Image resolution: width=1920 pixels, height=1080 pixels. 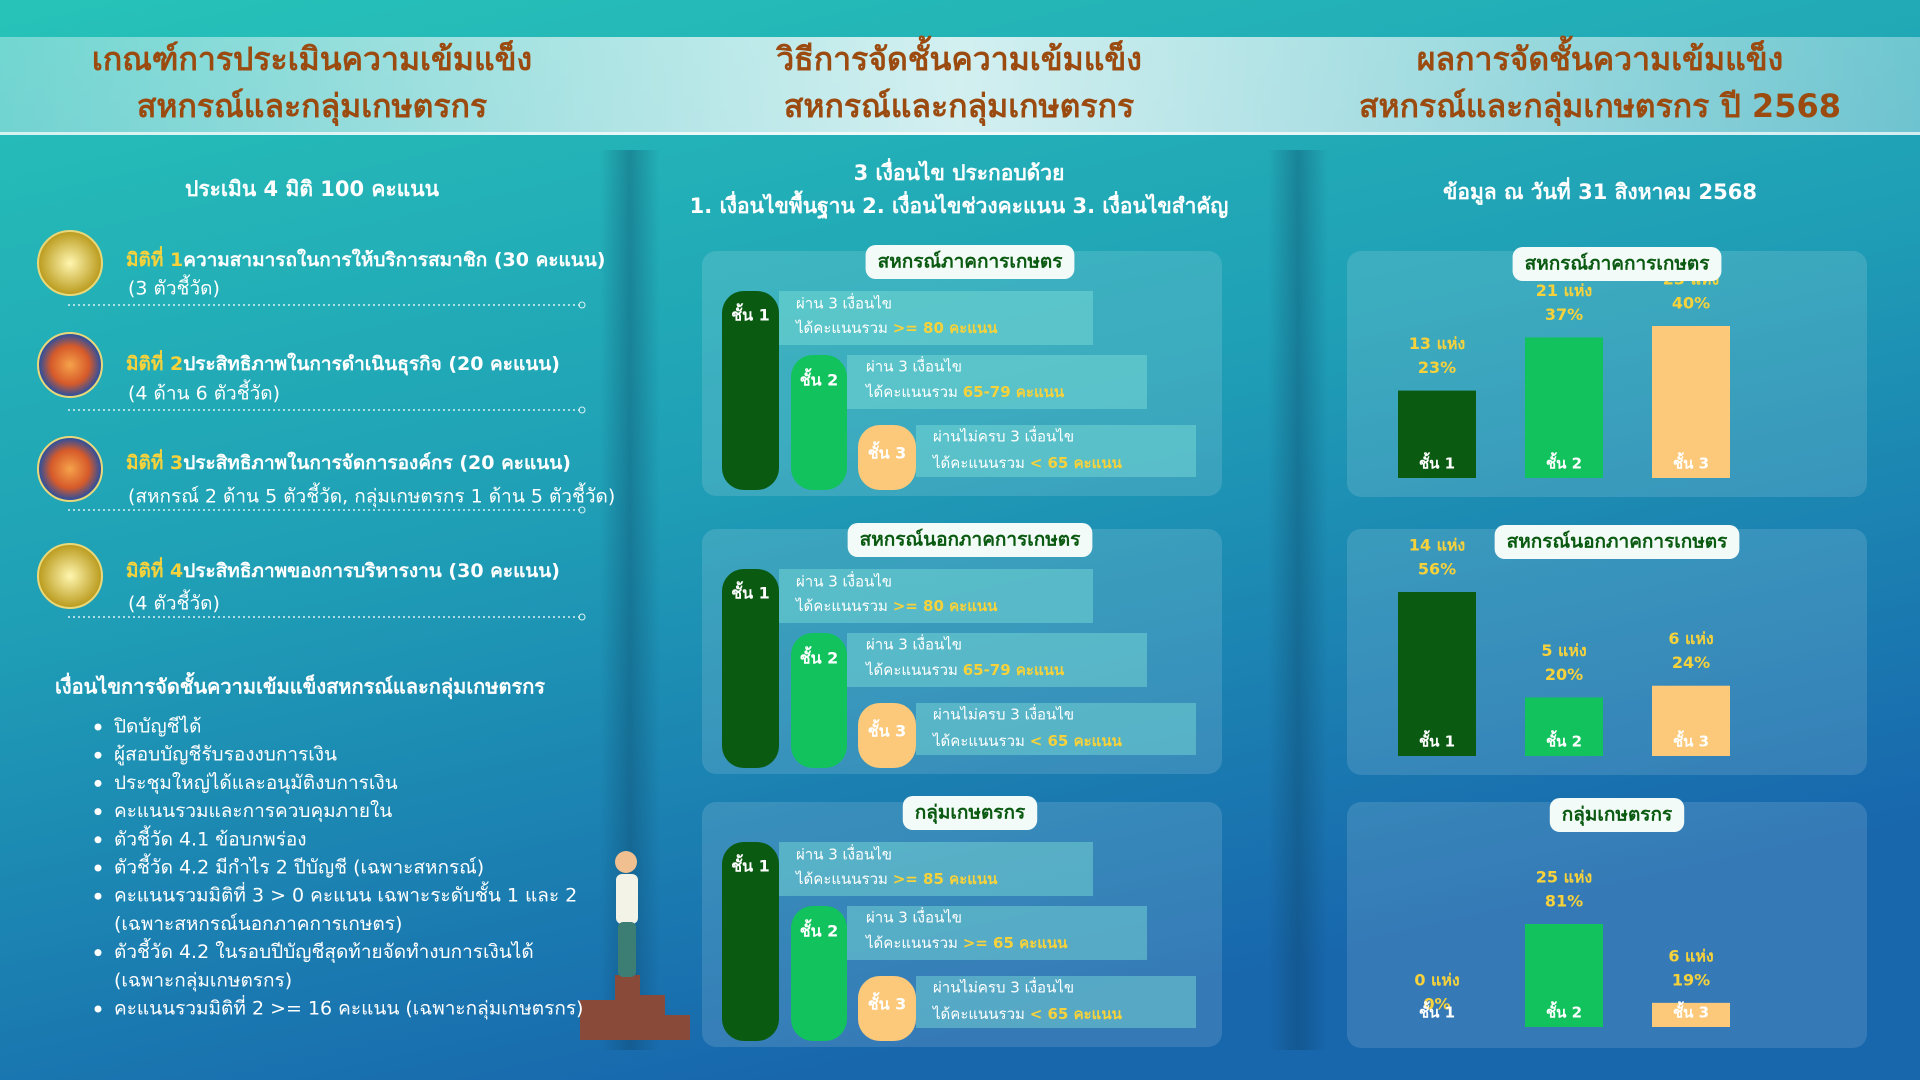 What do you see at coordinates (960, 86) in the screenshot?
I see `header-band` at bounding box center [960, 86].